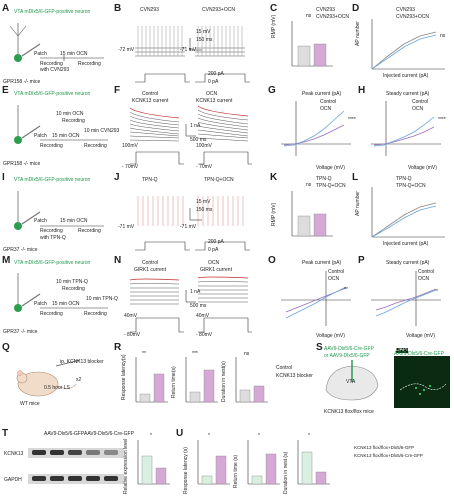 This screenshot has width=454, height=500. I want to click on j-right-title: TPN-Q+OCN, so click(219, 180).